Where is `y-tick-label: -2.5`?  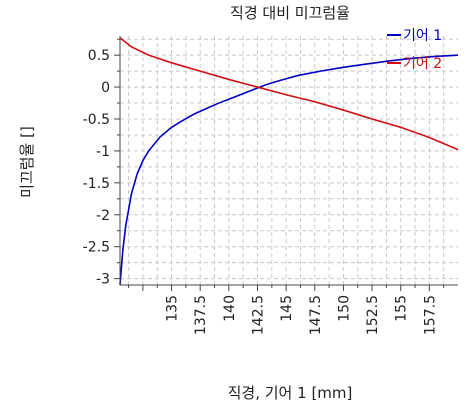
y-tick-label: -2.5 is located at coordinates (96, 248).